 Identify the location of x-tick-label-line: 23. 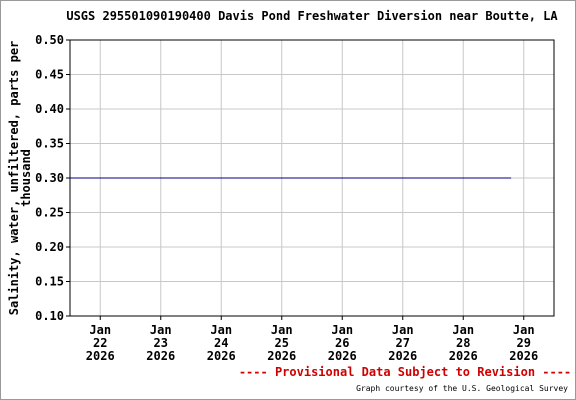
(161, 343).